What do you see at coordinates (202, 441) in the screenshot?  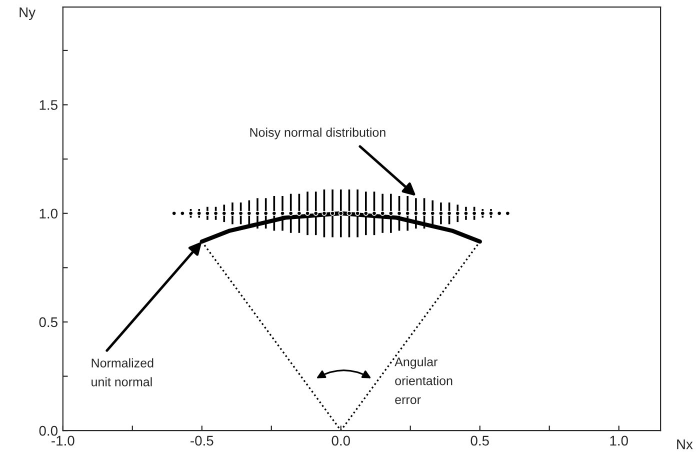 I see `x-tick-label: -0.5` at bounding box center [202, 441].